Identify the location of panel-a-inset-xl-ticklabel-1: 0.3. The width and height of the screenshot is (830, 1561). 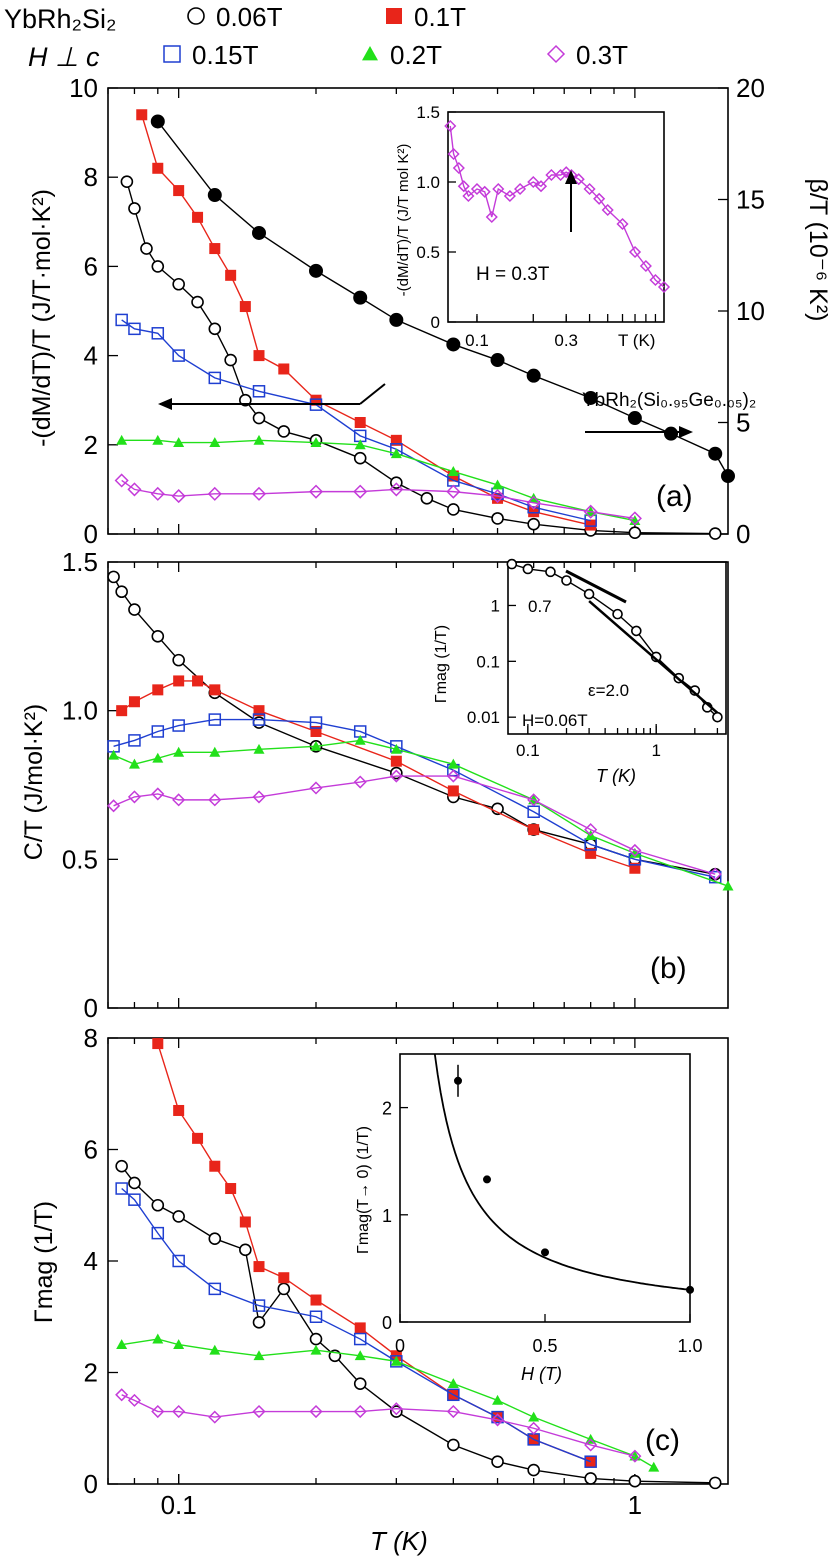
(566, 340).